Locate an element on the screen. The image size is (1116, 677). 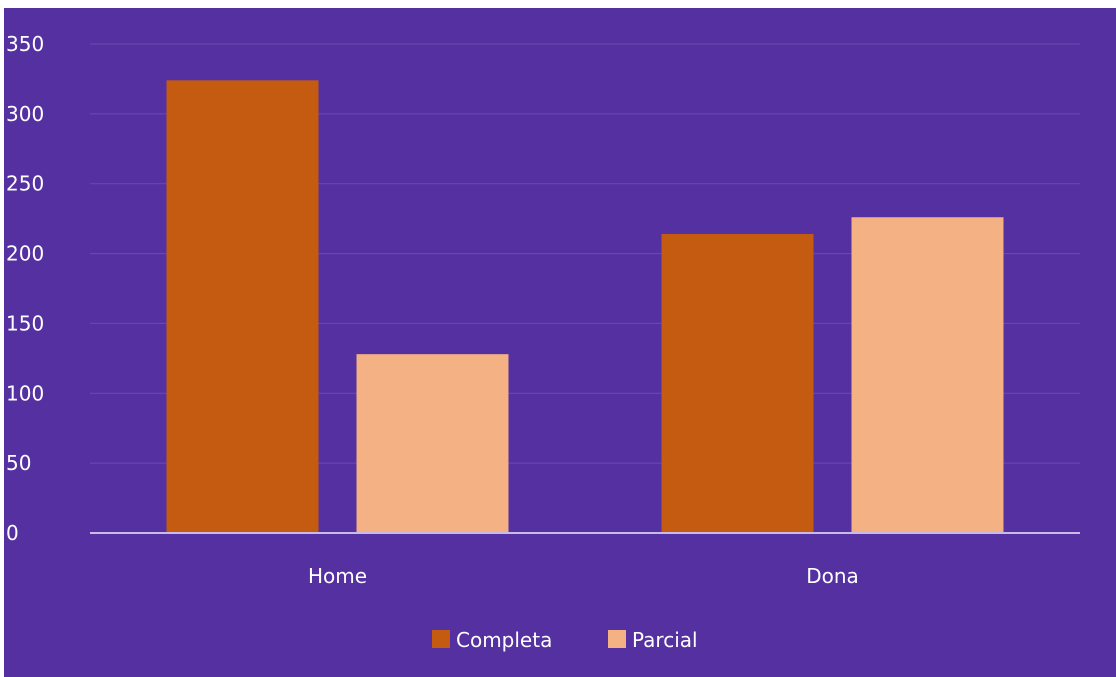
y-tick-label: 250 is located at coordinates (25, 184).